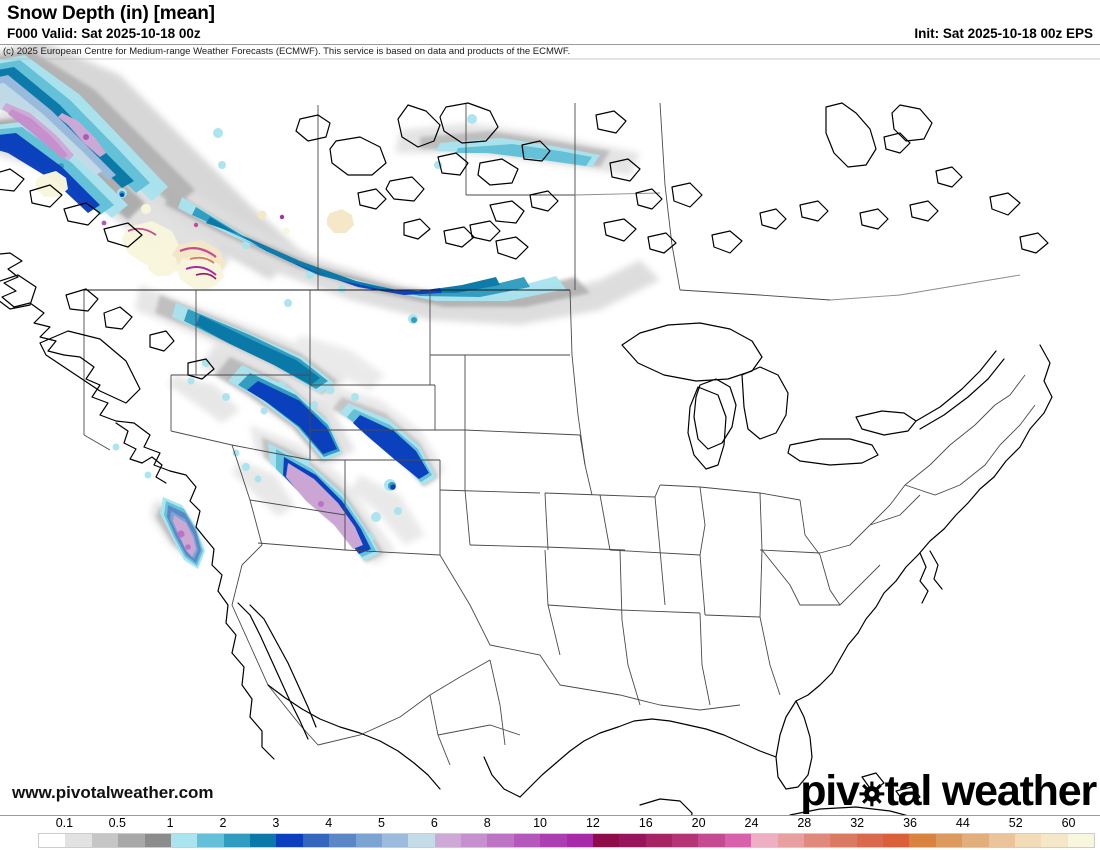  I want to click on colorbar-tick: 3, so click(276, 823).